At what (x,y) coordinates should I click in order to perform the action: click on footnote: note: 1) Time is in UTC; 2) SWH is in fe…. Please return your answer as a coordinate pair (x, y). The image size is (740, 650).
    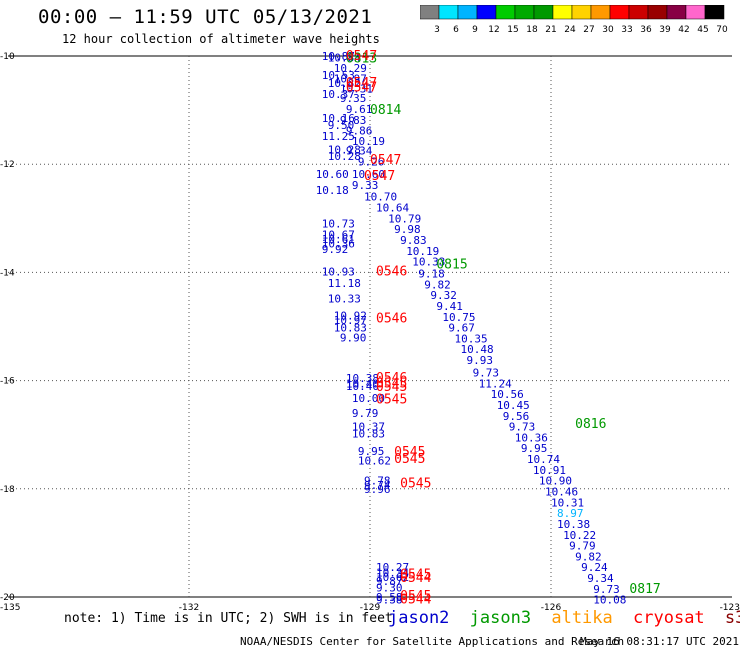
    Looking at the image, I should click on (228, 618).